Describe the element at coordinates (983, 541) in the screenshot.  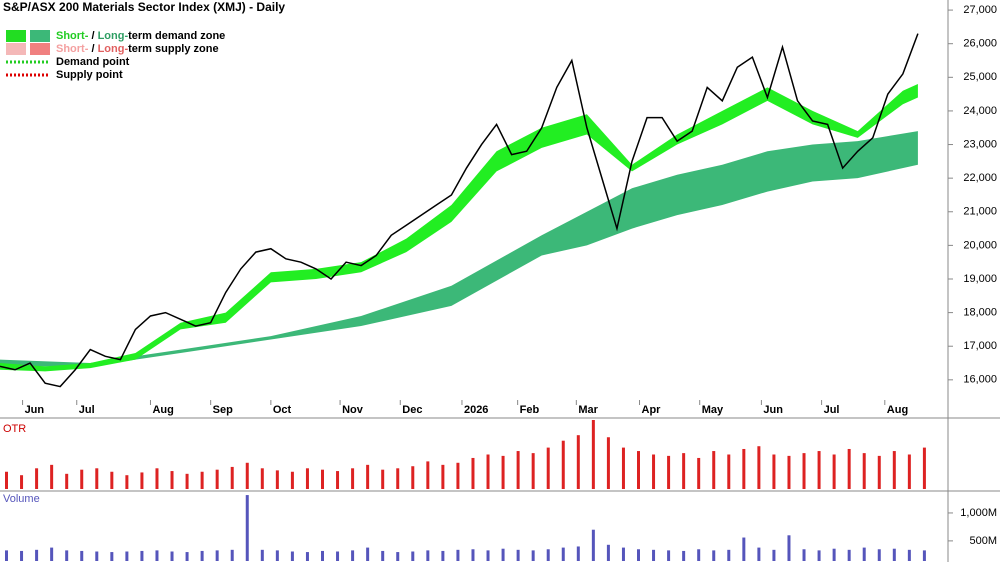
I see `y-tick-label: 500M` at that location.